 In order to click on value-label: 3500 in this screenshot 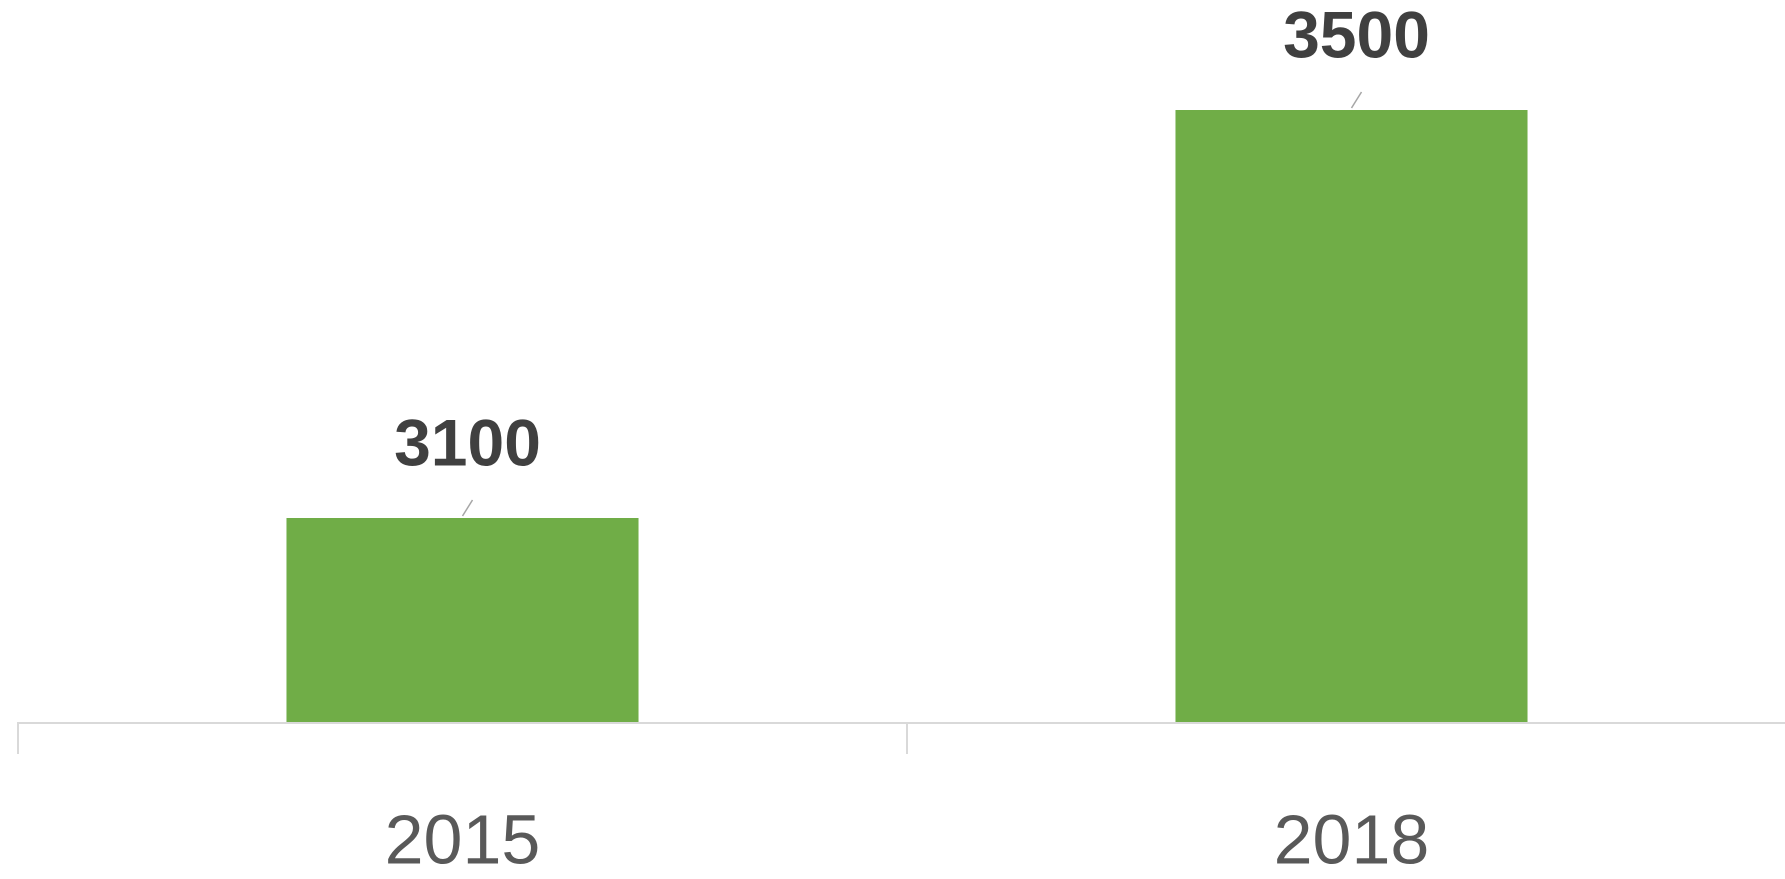, I will do `click(1356, 35)`.